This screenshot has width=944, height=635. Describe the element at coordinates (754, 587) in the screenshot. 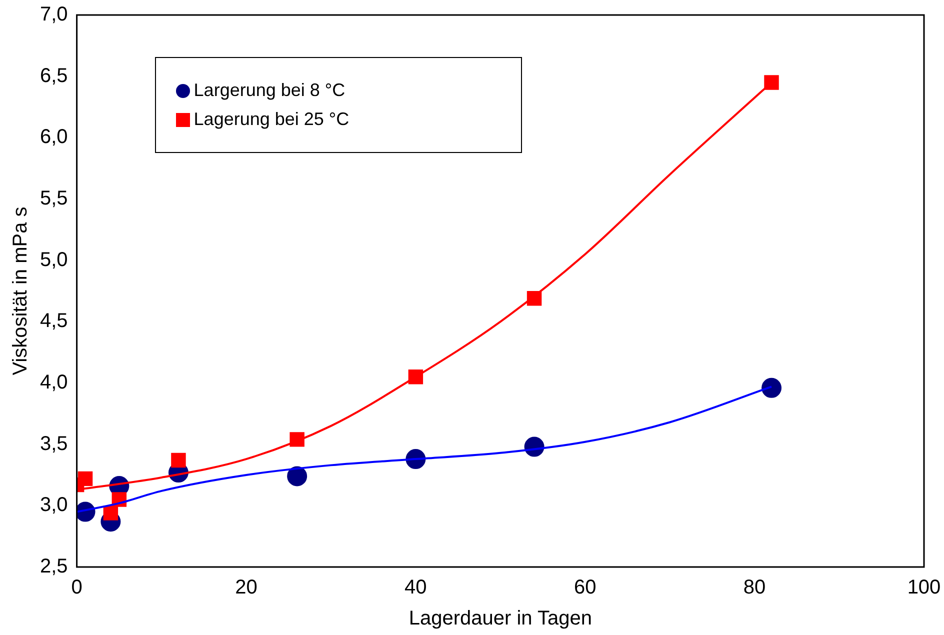

I see `x-tick-label: 80` at that location.